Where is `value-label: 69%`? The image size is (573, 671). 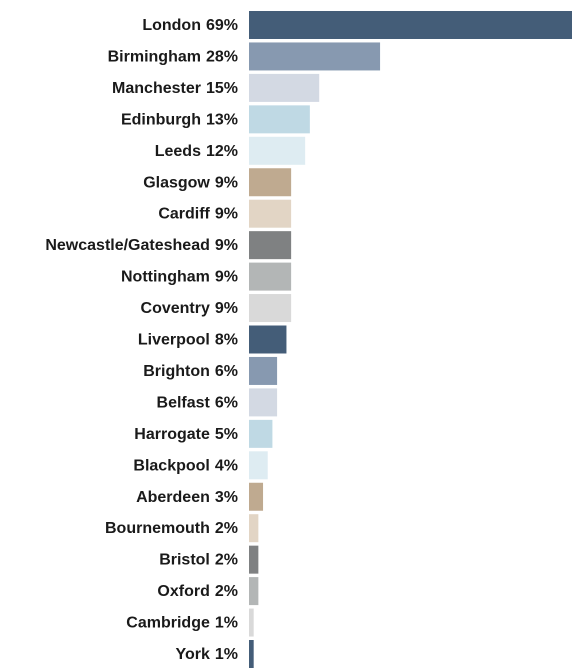
value-label: 69% is located at coordinates (222, 25).